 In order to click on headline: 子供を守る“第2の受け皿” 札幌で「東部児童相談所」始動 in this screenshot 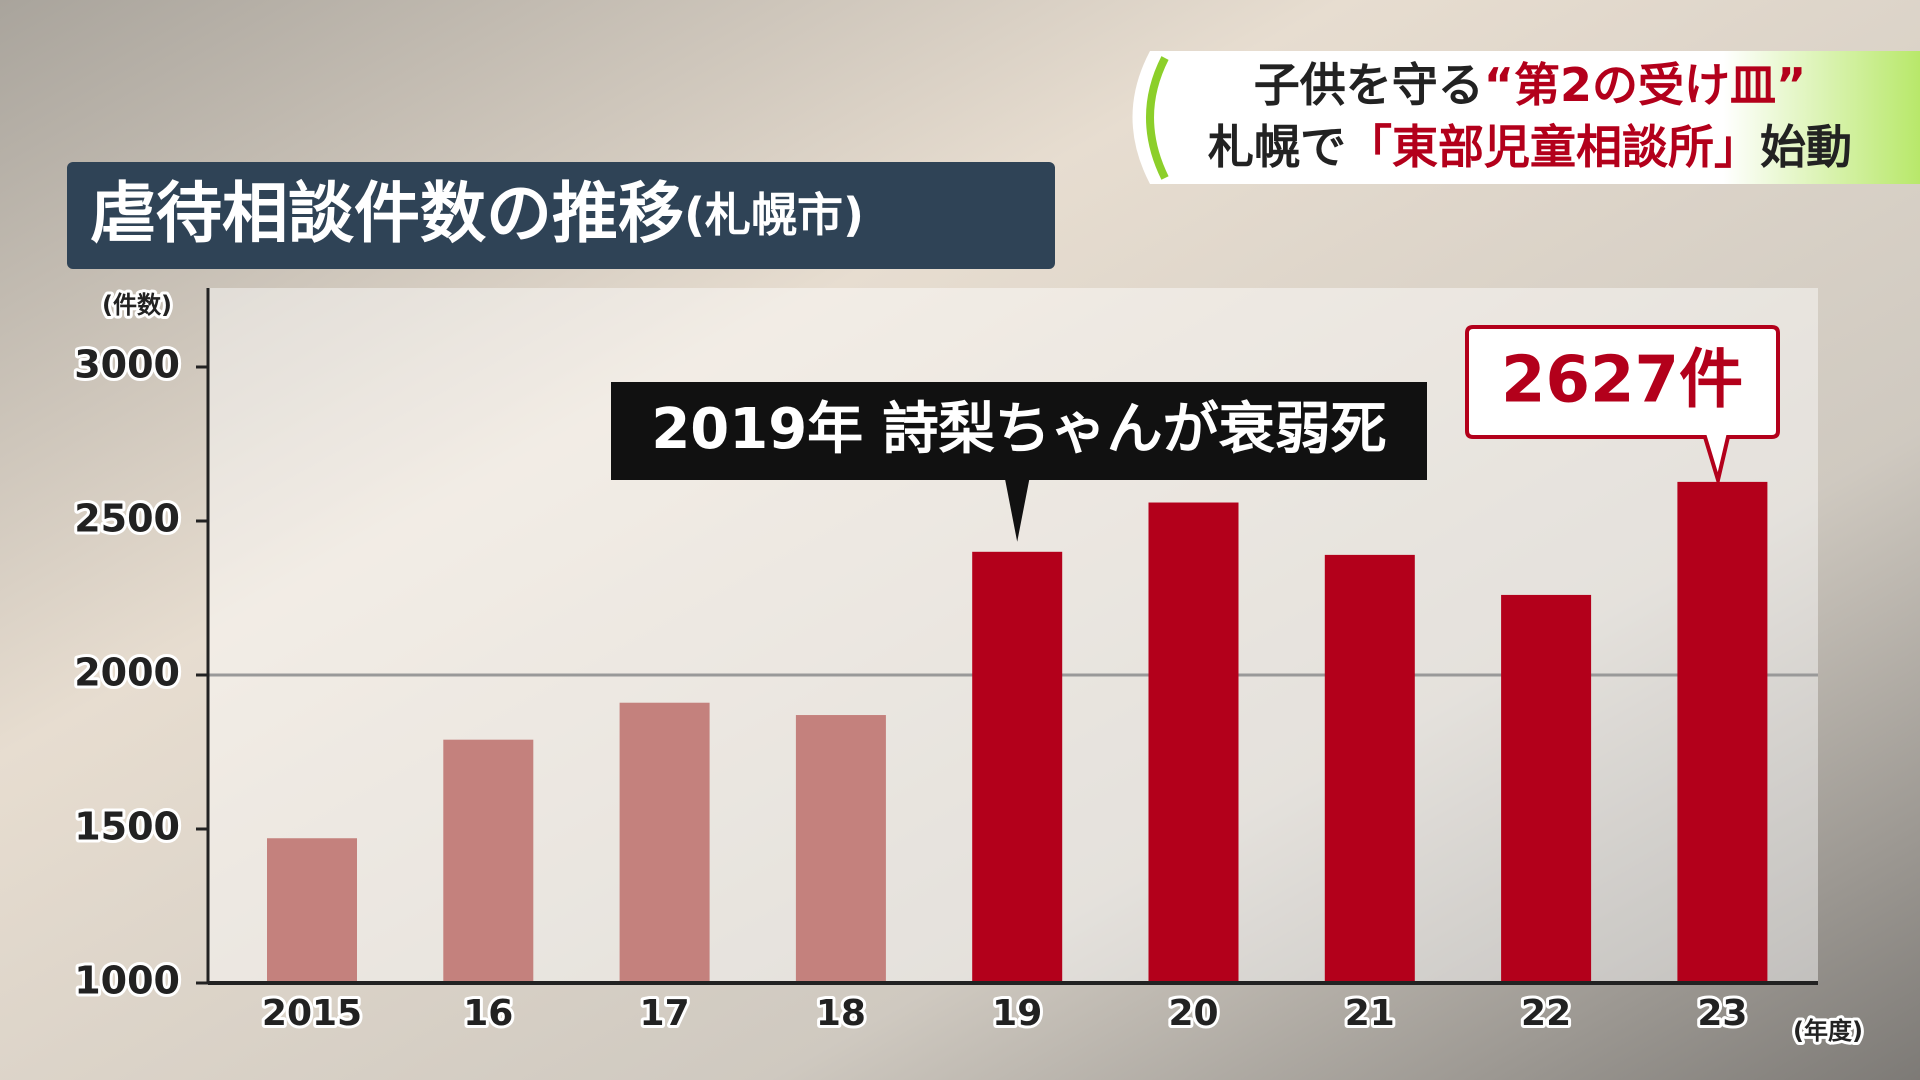, I will do `click(1526, 117)`.